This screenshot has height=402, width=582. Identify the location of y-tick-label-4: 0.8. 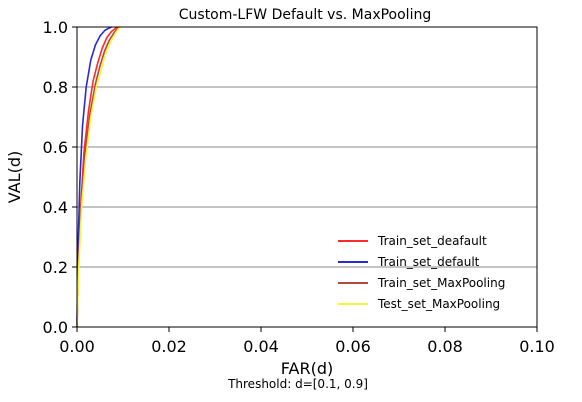
(55, 87).